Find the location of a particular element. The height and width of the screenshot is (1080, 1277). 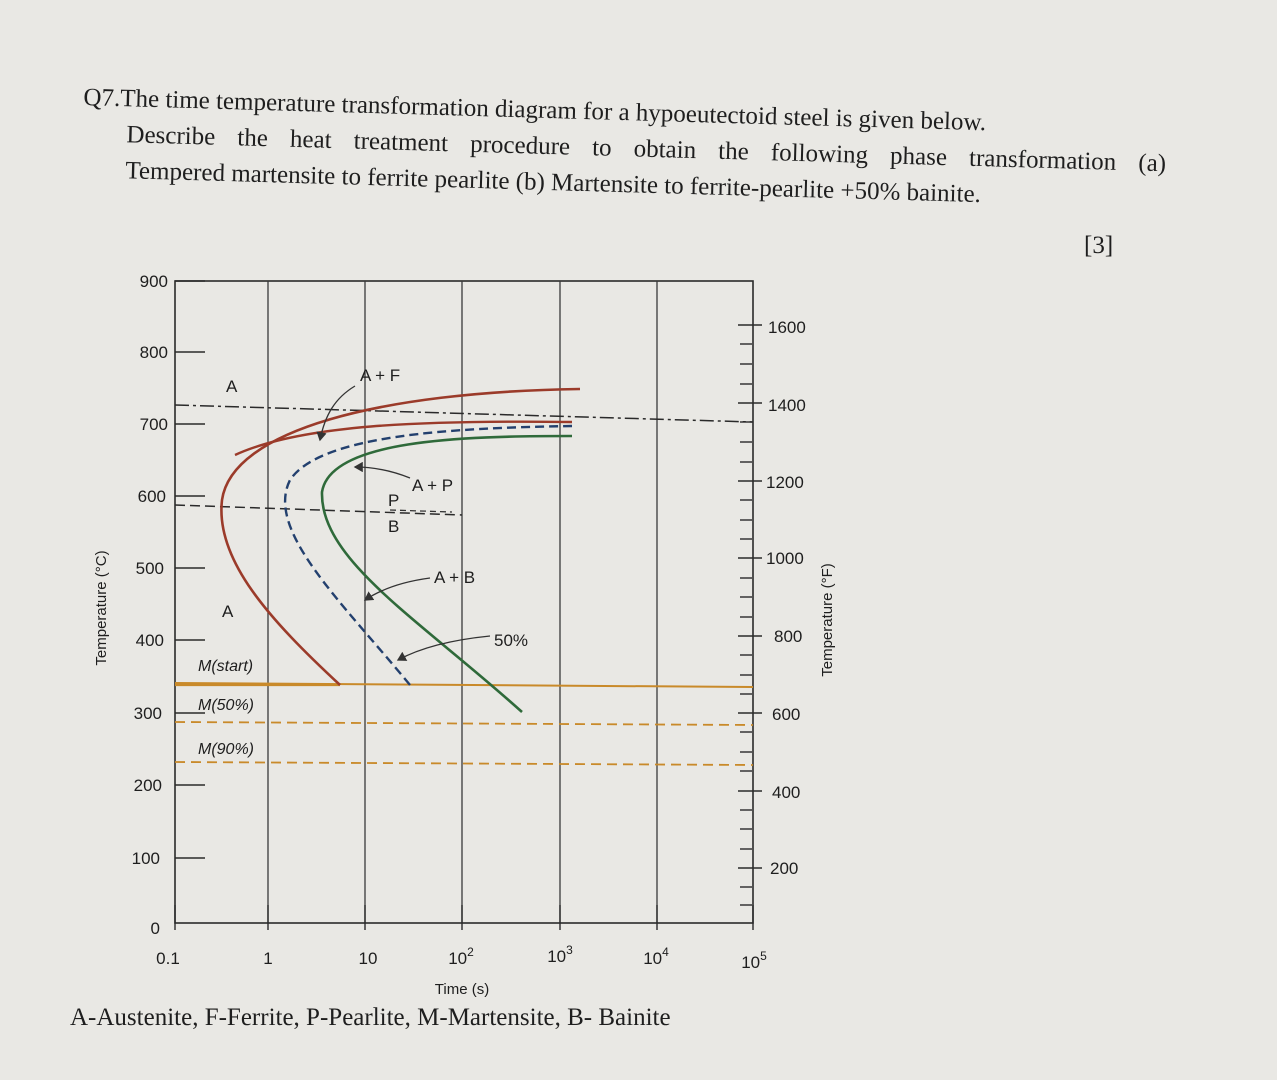

left-tick-200: 200 is located at coordinates (148, 785).